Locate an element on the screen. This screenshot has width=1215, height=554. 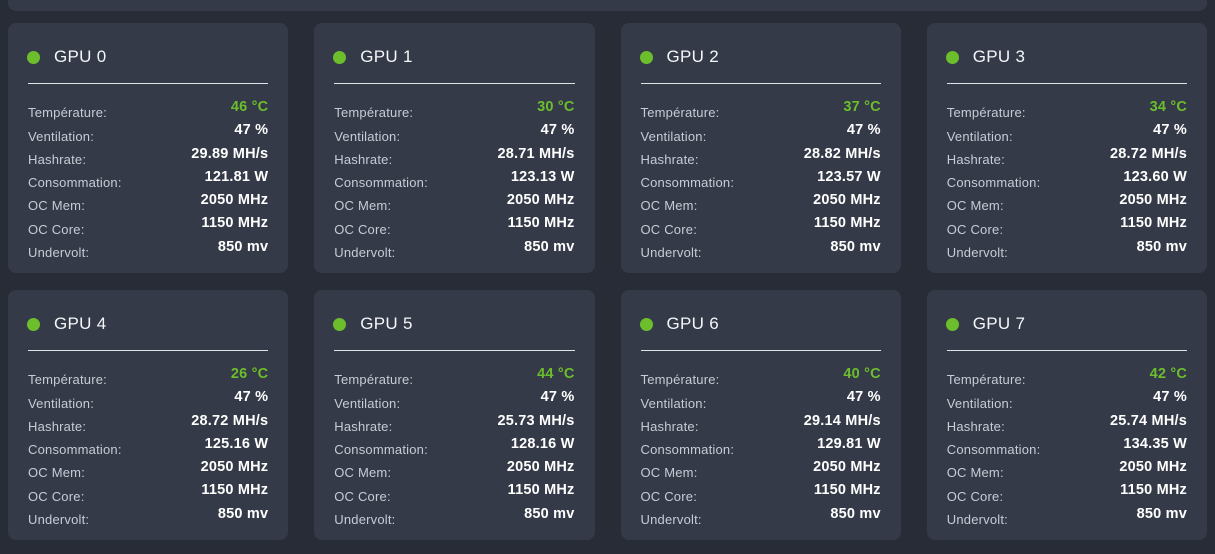
gpu-card-header: GPU 1 is located at coordinates (456, 57).